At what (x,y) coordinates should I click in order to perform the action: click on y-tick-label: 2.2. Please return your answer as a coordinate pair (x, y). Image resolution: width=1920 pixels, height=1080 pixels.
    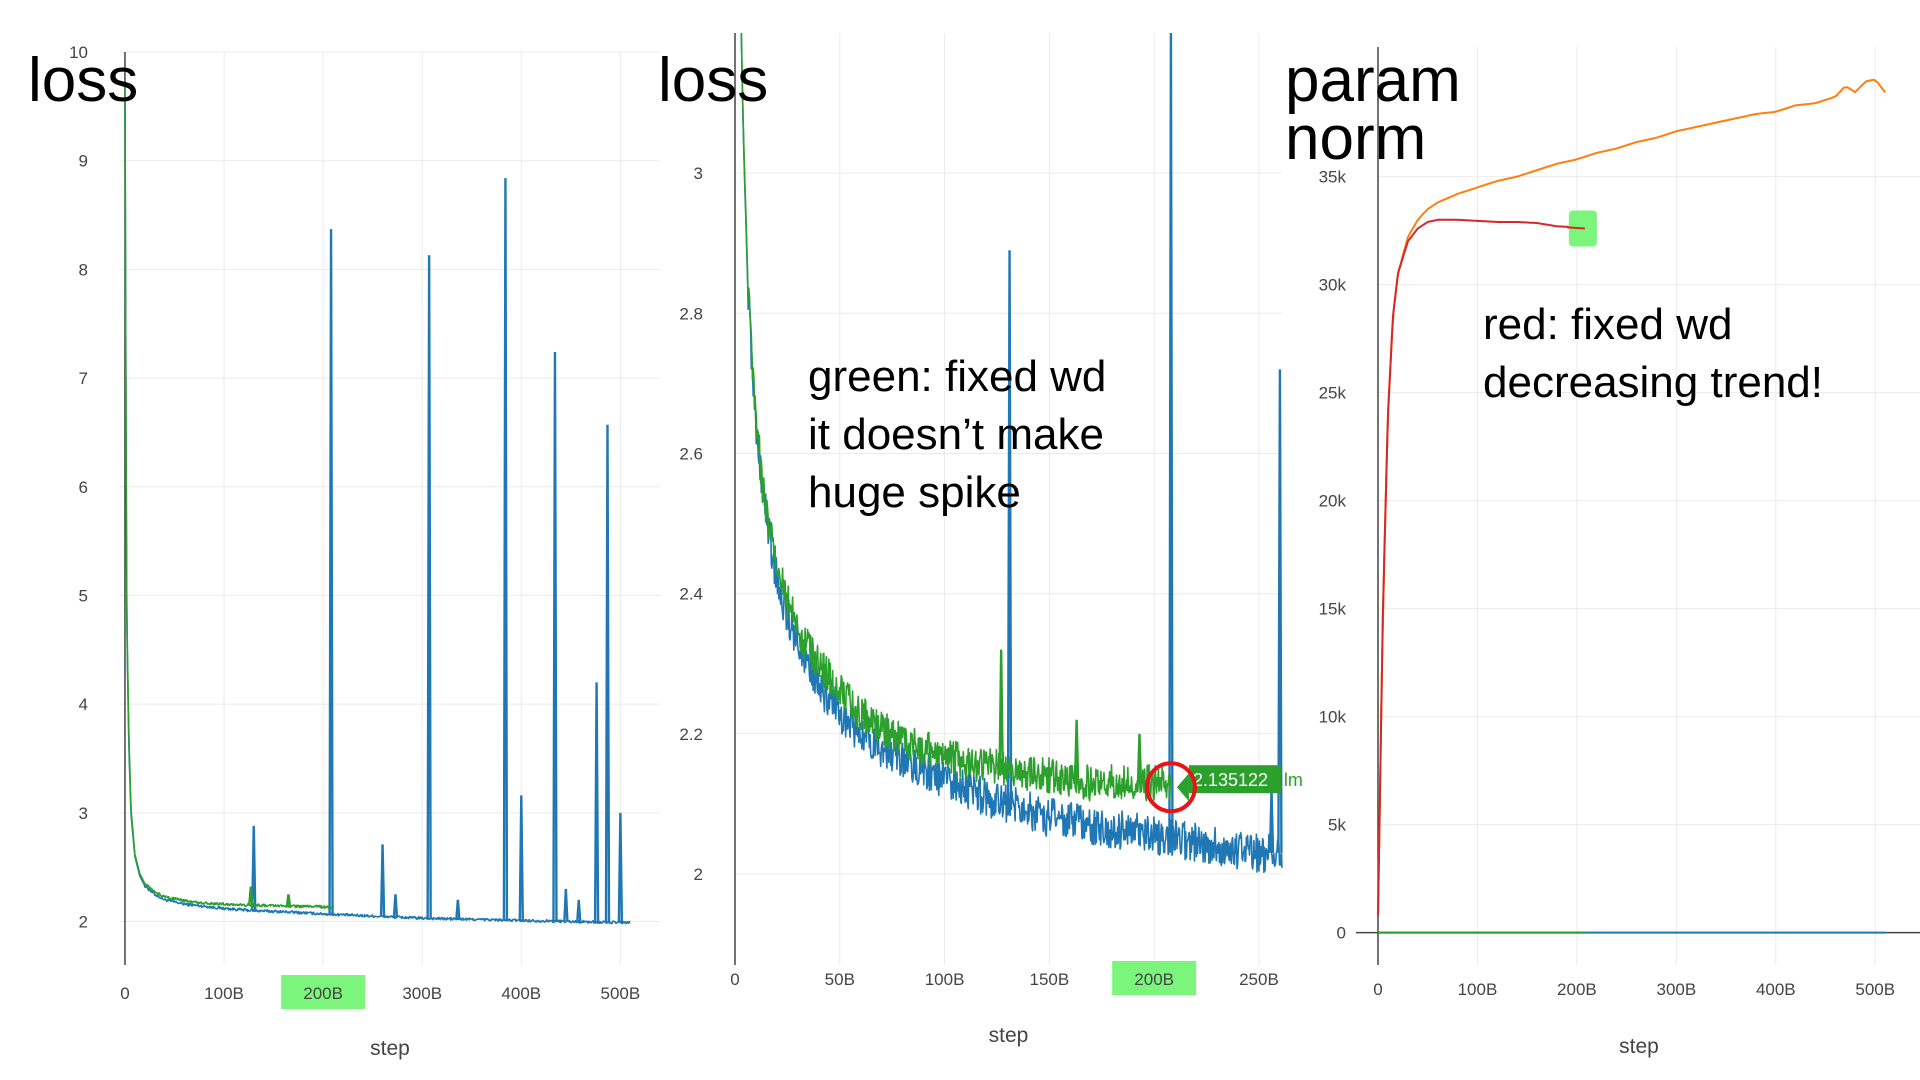
    Looking at the image, I should click on (691, 734).